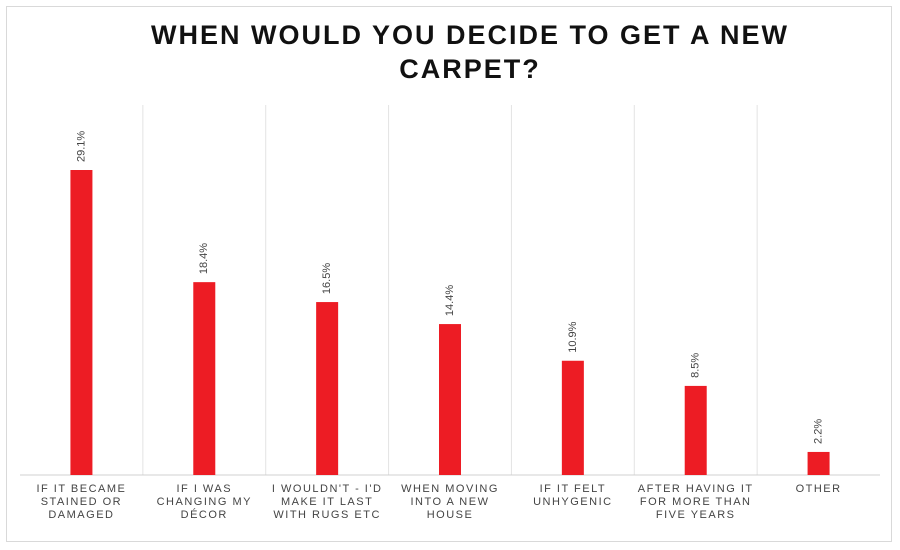  I want to click on value-label: 29.1%, so click(81, 146).